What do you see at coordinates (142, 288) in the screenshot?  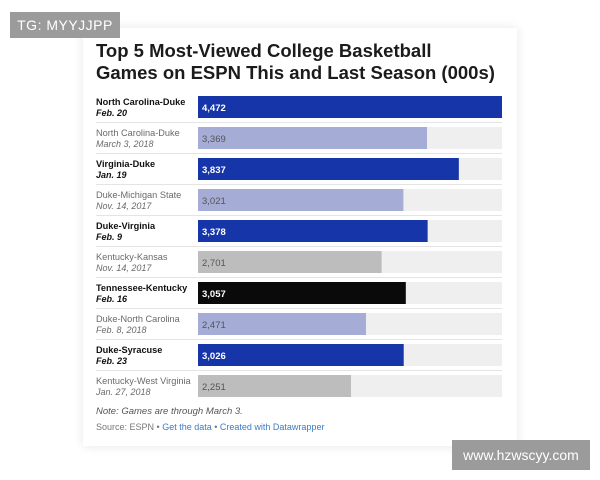 I see `bar-label: Tennessee-Kentucky` at bounding box center [142, 288].